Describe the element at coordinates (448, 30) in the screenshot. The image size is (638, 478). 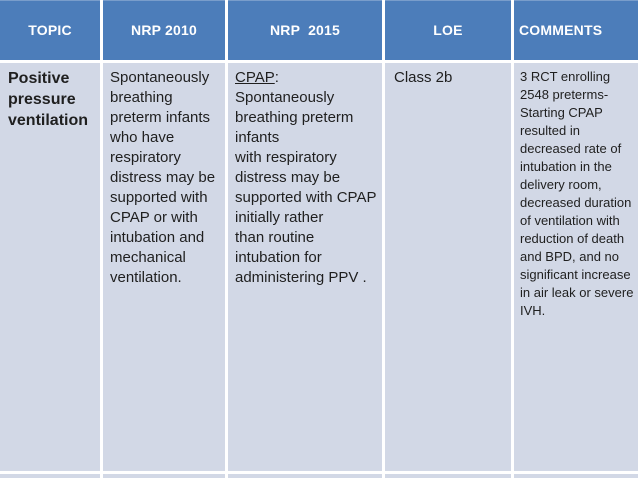
I see `header-cell-loe: LOE` at that location.